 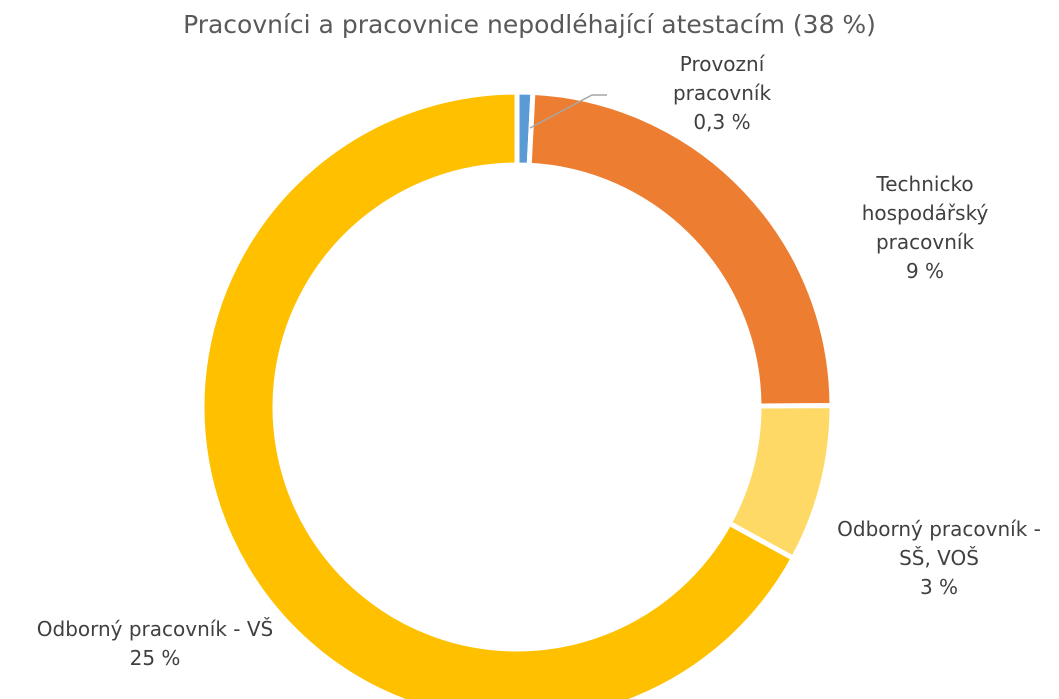 I want to click on value-label: 9 %, so click(x=925, y=271).